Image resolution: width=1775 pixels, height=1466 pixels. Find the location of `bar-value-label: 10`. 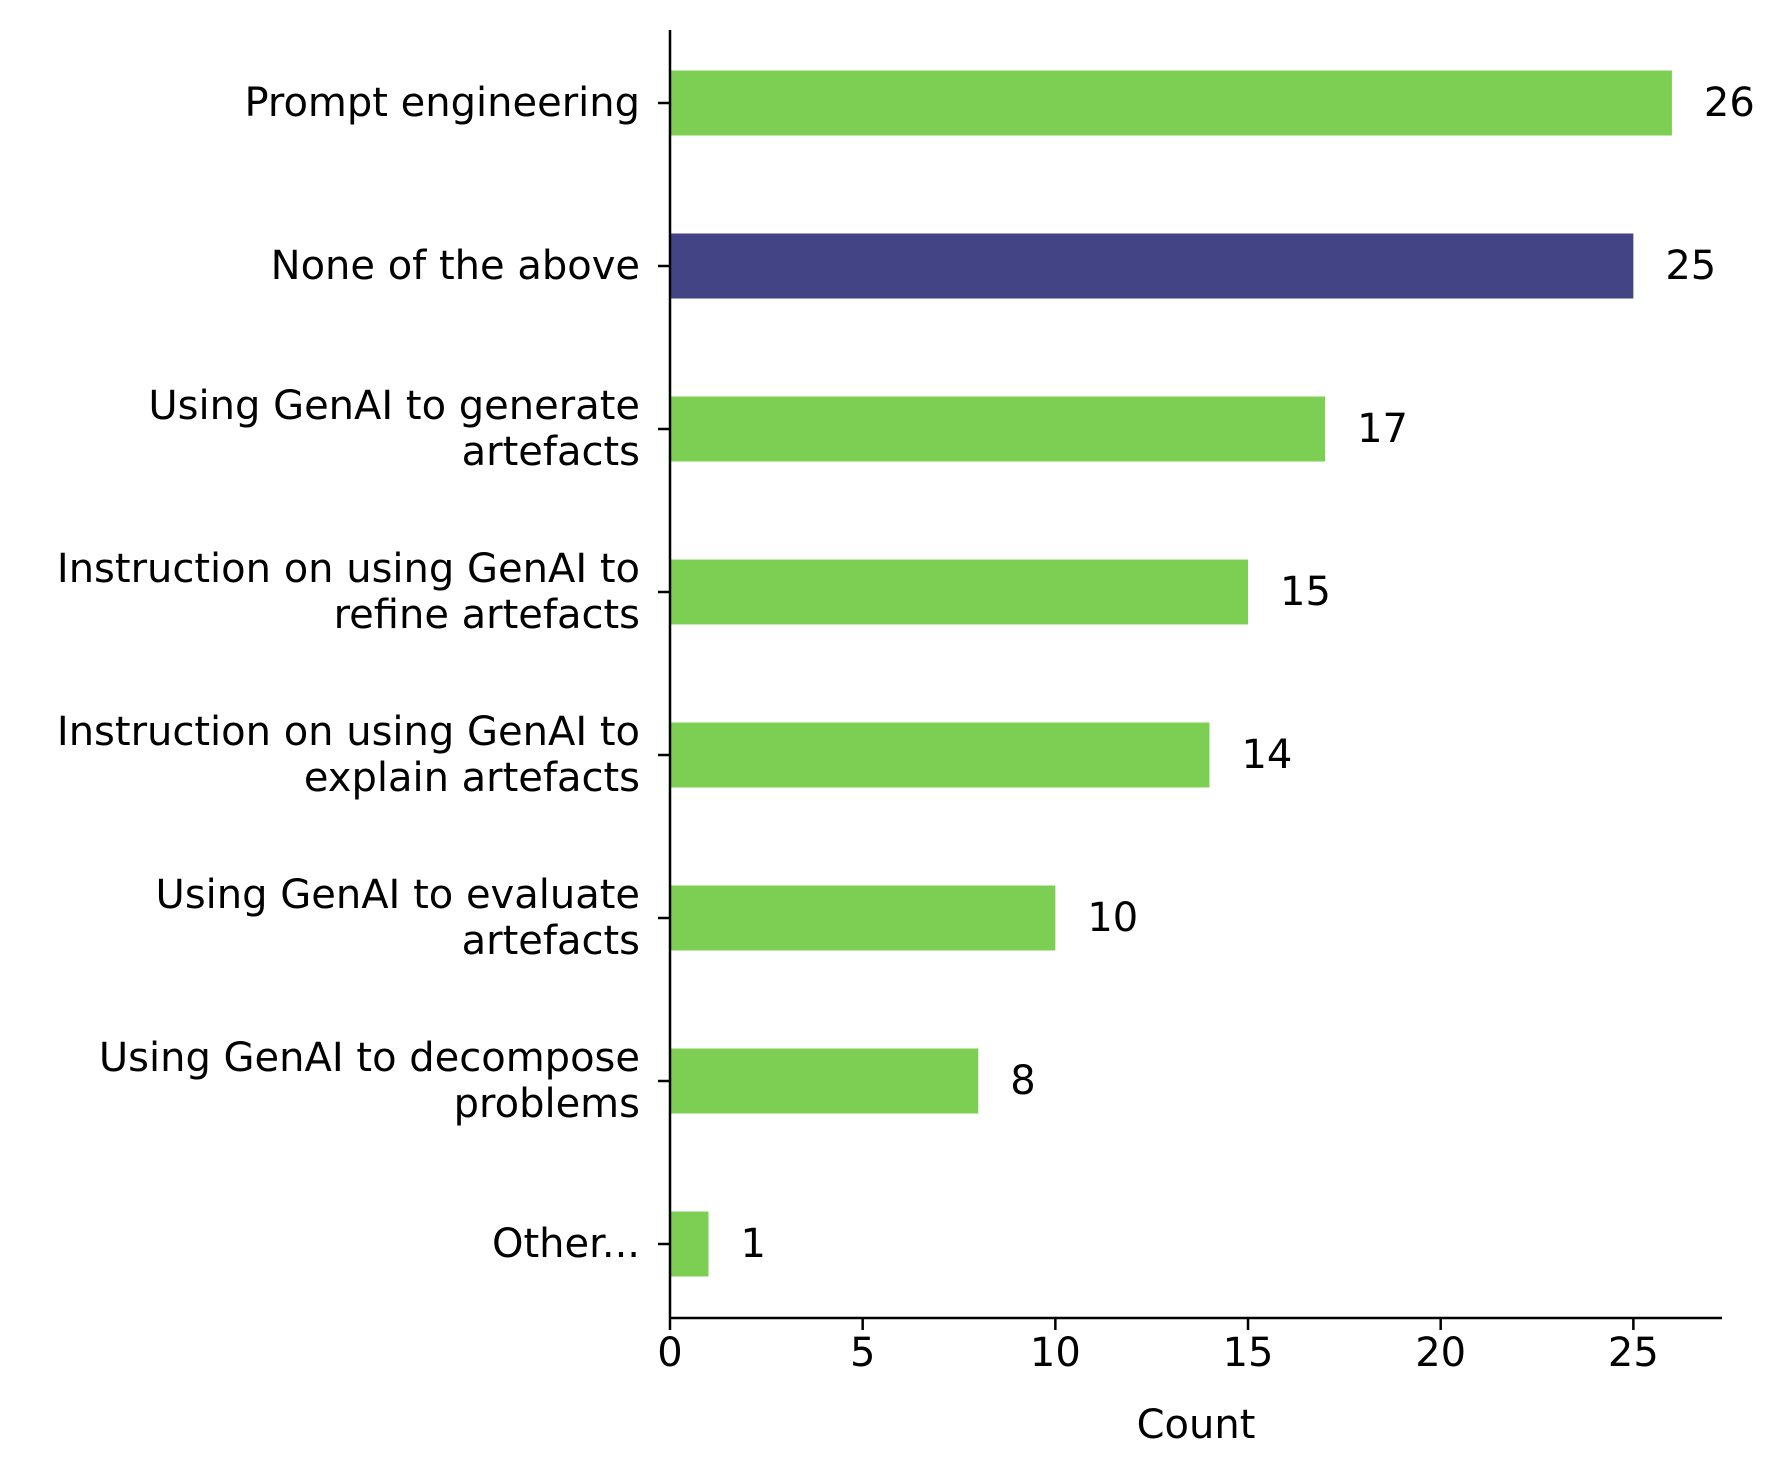

bar-value-label: 10 is located at coordinates (1112, 918).